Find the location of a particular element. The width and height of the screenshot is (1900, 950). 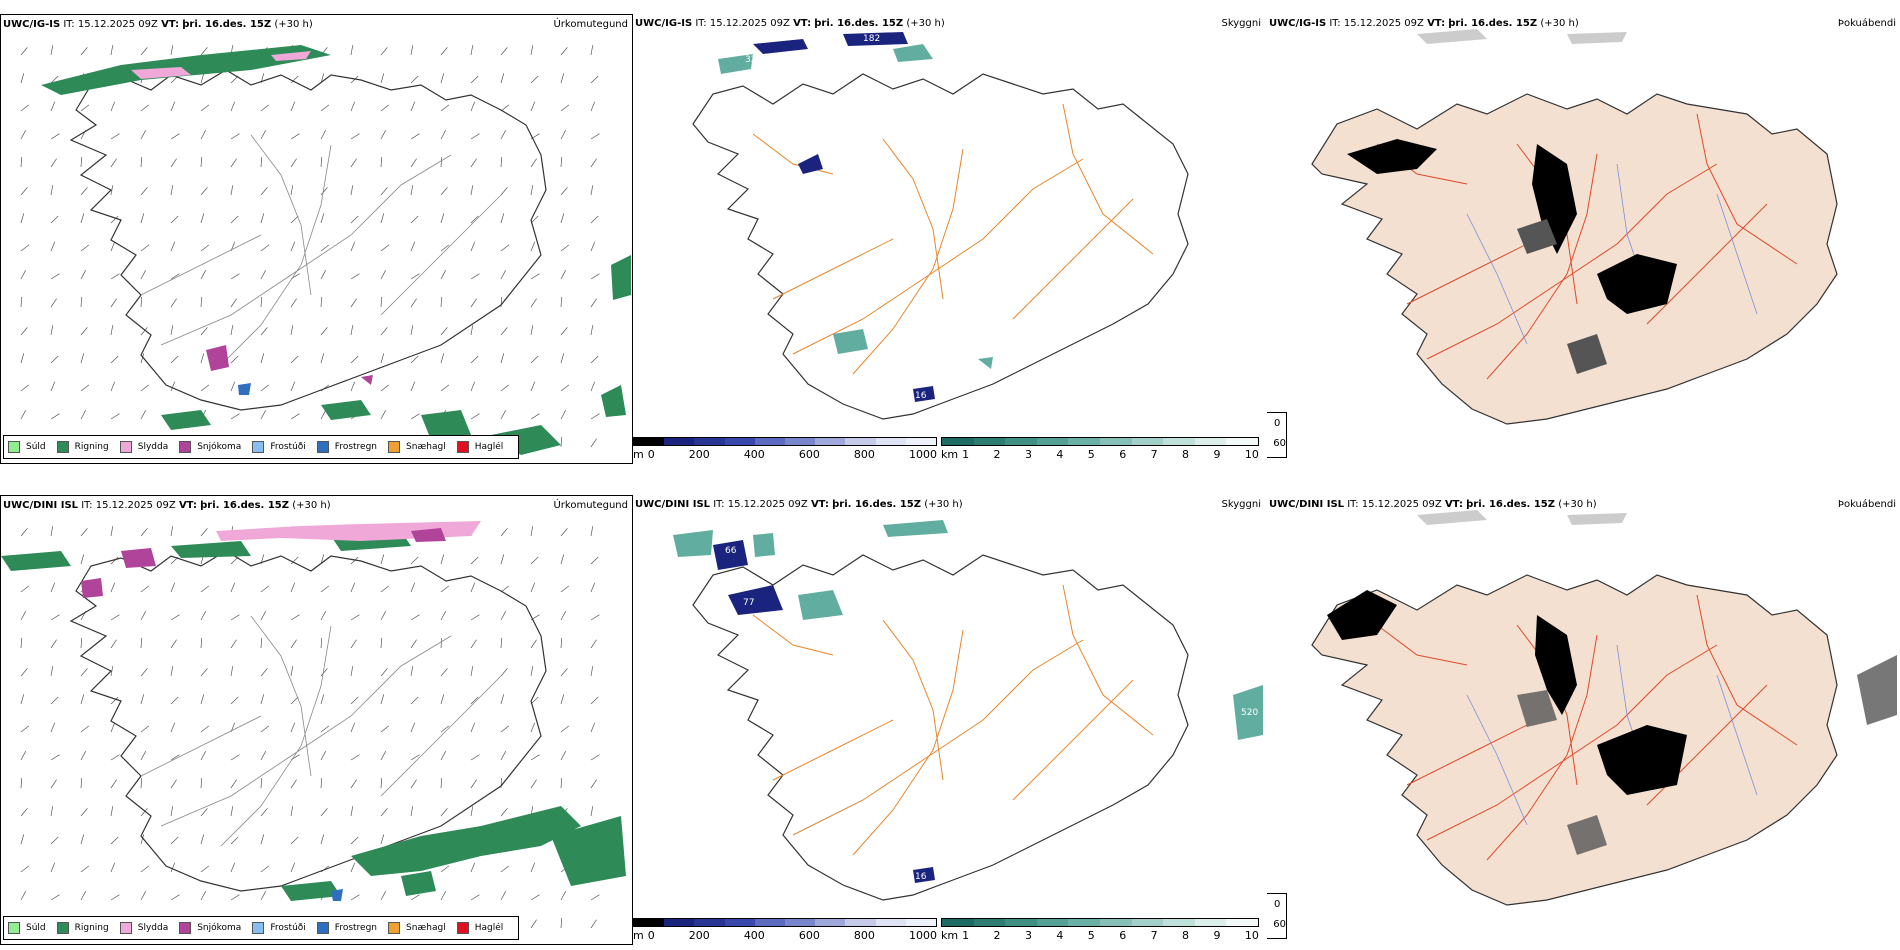

roads is located at coordinates (953, 720).